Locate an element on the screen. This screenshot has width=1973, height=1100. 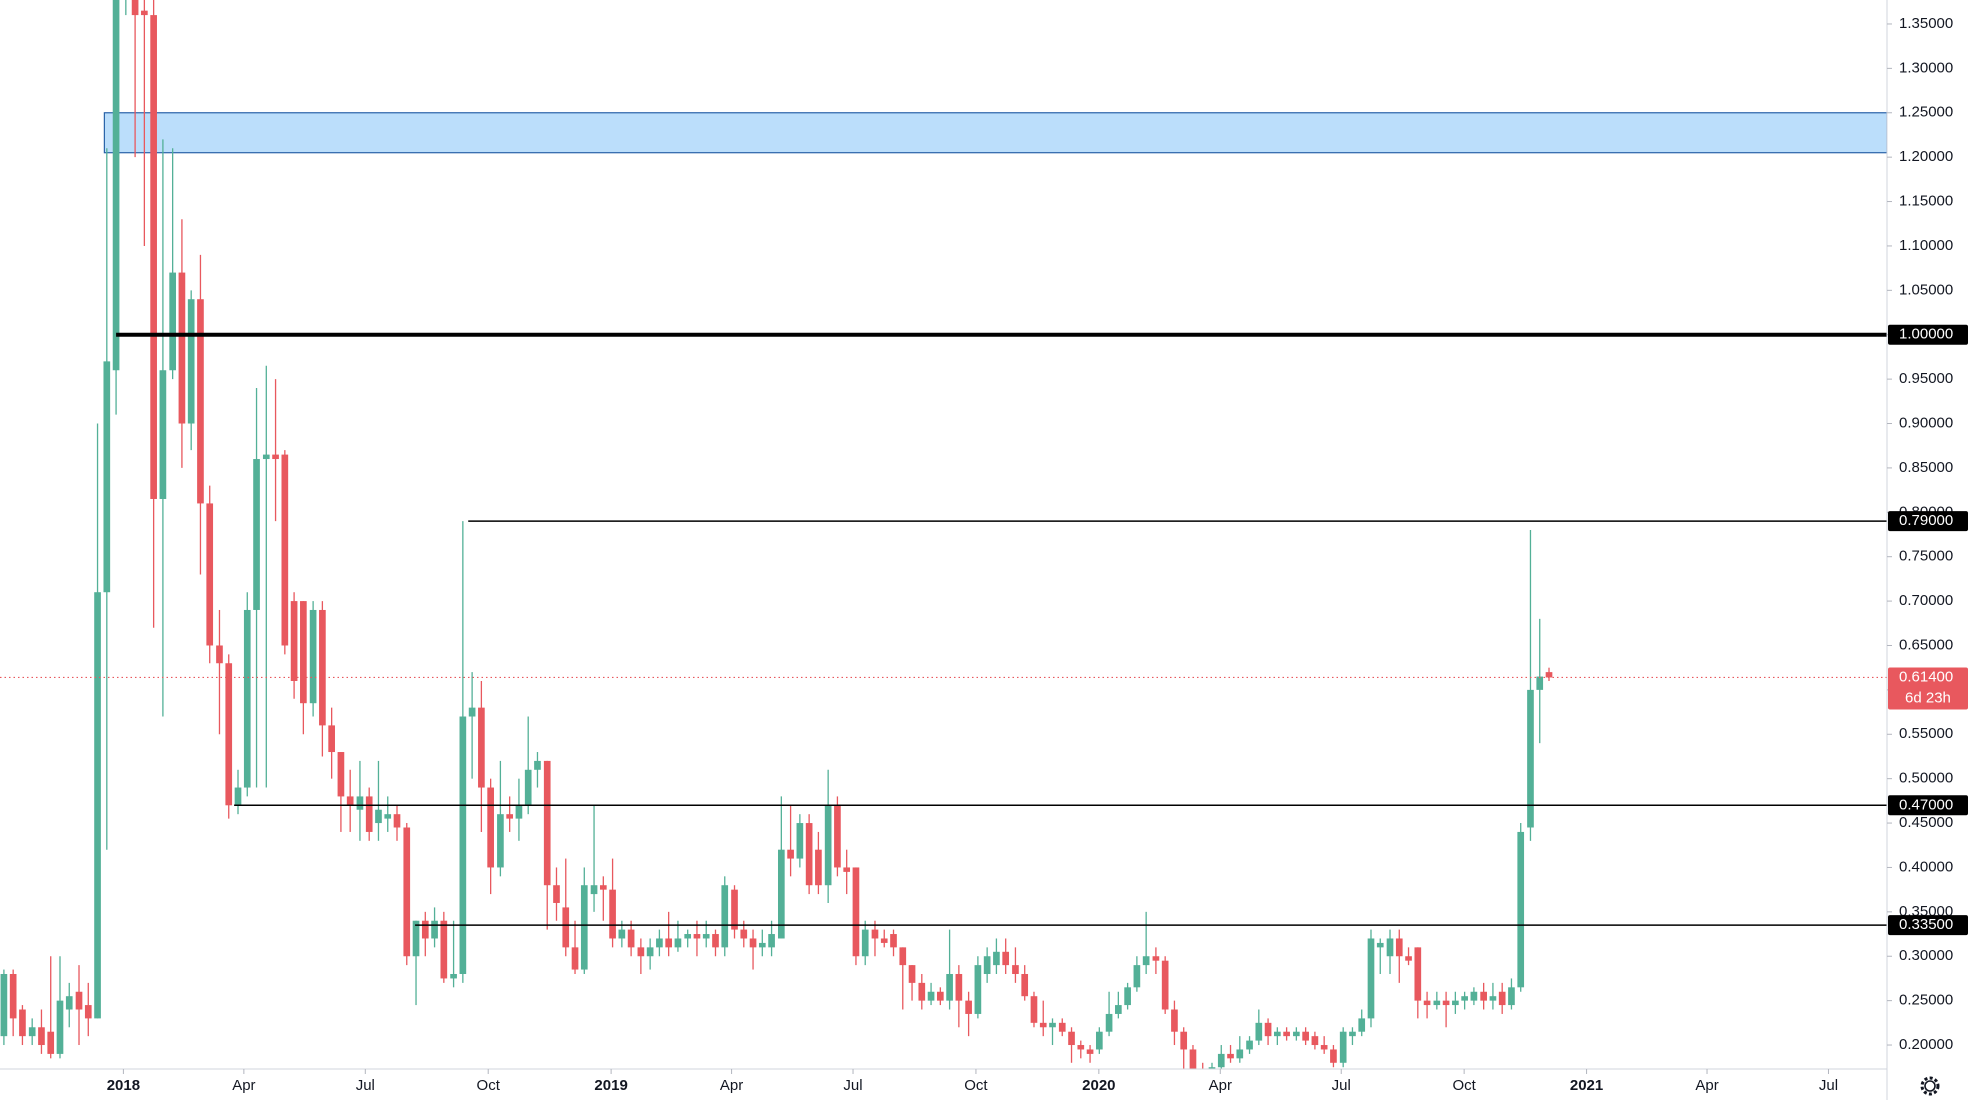
x-tick-label: 2019 is located at coordinates (610, 1085).